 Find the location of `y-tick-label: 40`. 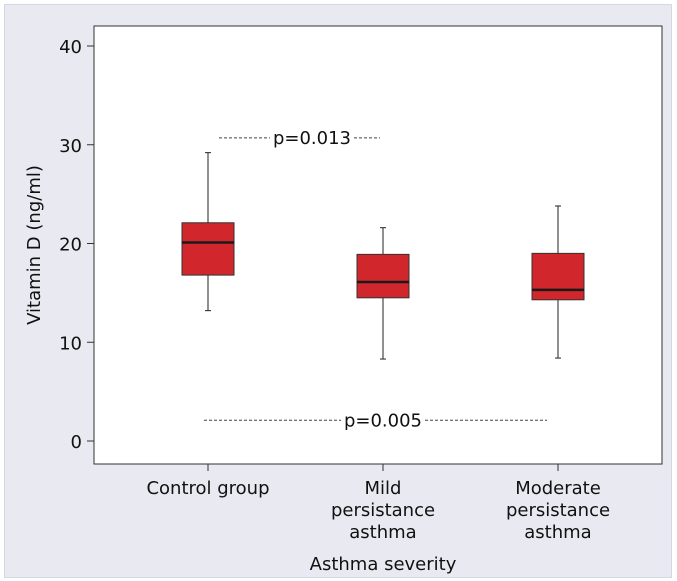

y-tick-label: 40 is located at coordinates (70, 47).